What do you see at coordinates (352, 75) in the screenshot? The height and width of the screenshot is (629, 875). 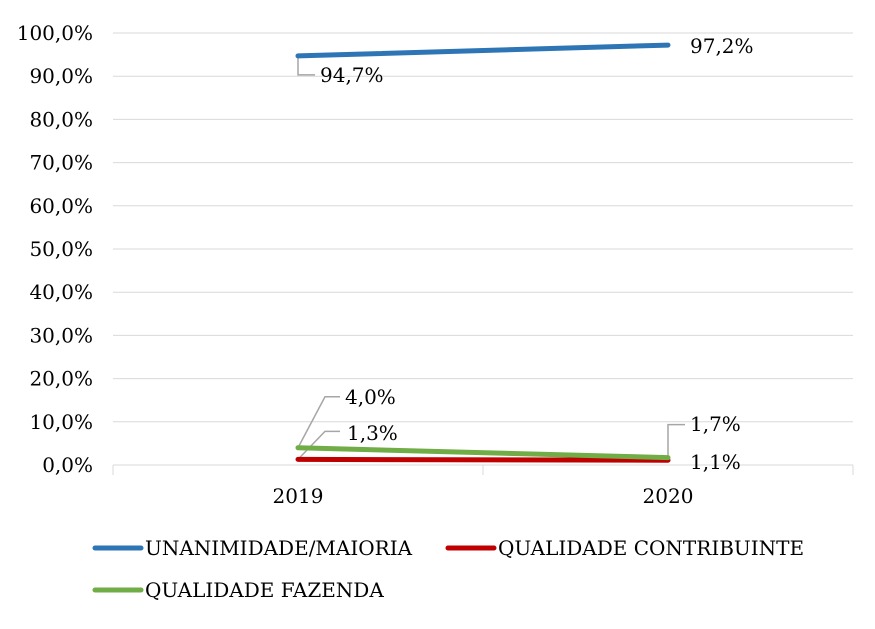 I see `data-label: 94,7%` at bounding box center [352, 75].